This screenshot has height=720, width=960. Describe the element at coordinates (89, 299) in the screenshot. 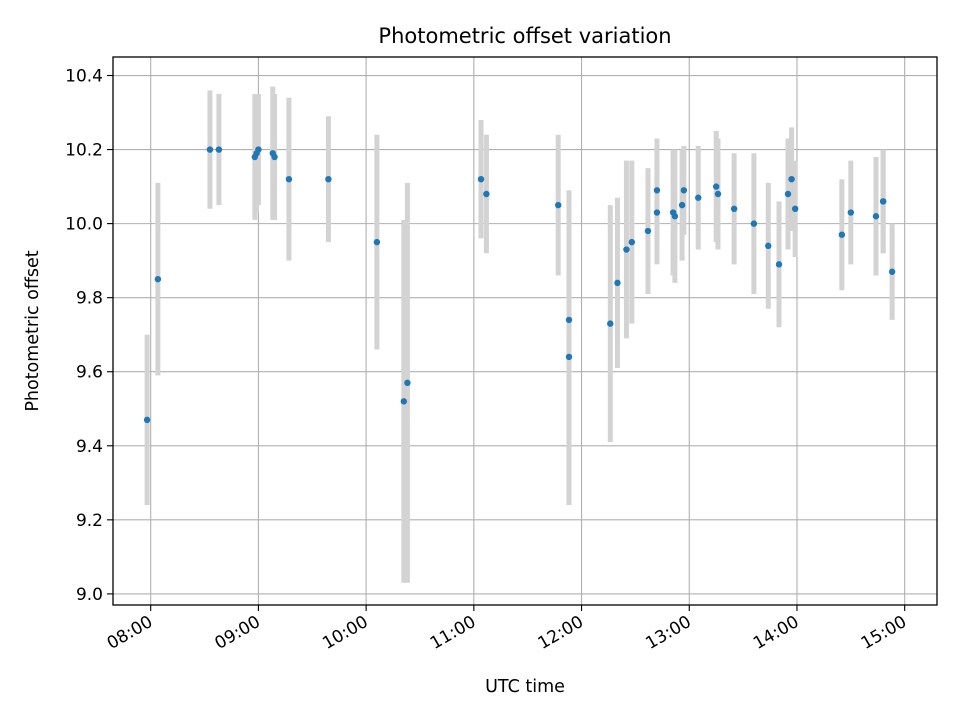

I see `y-tick-label: 9.8` at that location.